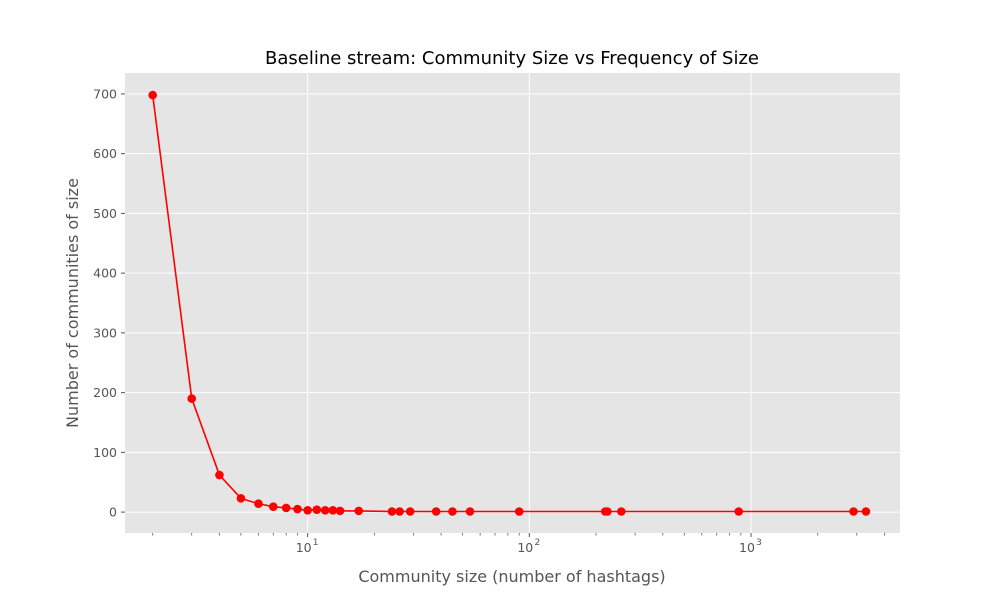 The height and width of the screenshot is (600, 1000). Describe the element at coordinates (105, 273) in the screenshot. I see `y-tick-label: 400` at that location.